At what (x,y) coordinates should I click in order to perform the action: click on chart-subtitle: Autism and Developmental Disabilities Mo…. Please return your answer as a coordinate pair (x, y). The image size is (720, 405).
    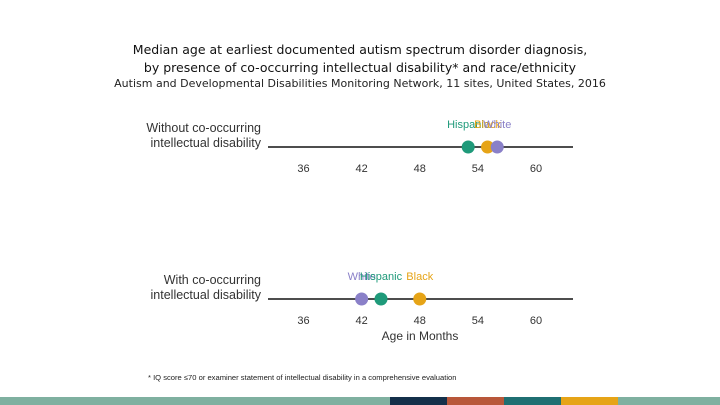
    Looking at the image, I should click on (360, 83).